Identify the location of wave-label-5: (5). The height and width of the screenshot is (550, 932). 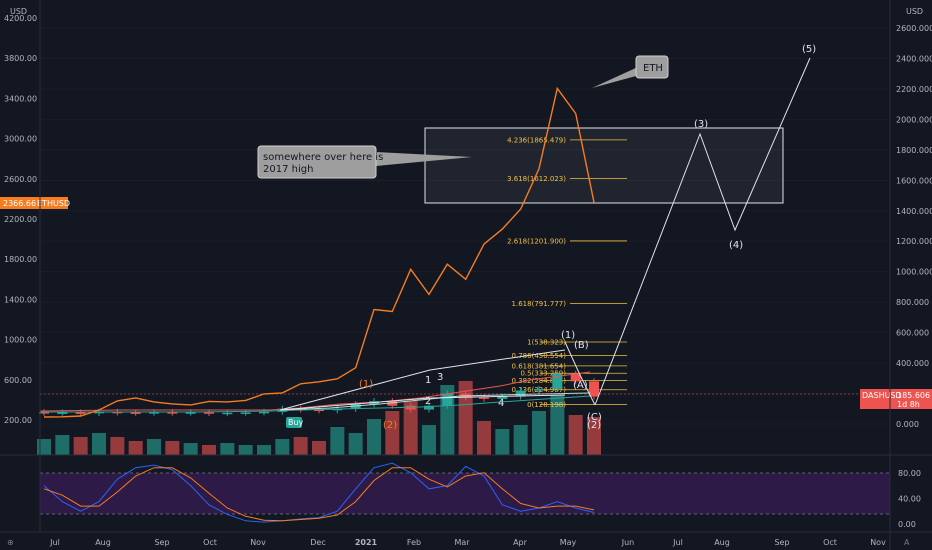
(809, 49).